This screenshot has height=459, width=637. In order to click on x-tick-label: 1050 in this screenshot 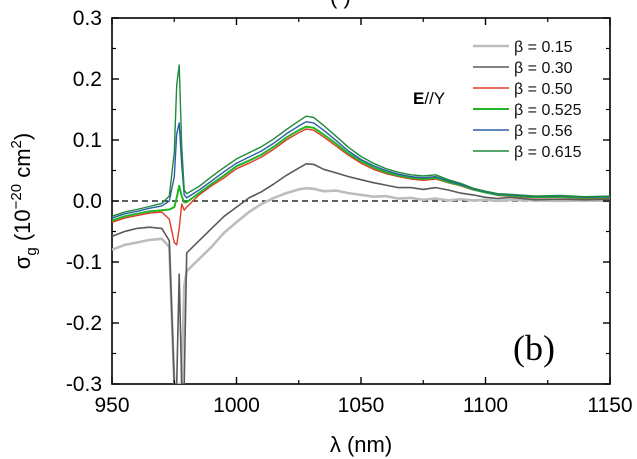, I will do `click(361, 405)`.